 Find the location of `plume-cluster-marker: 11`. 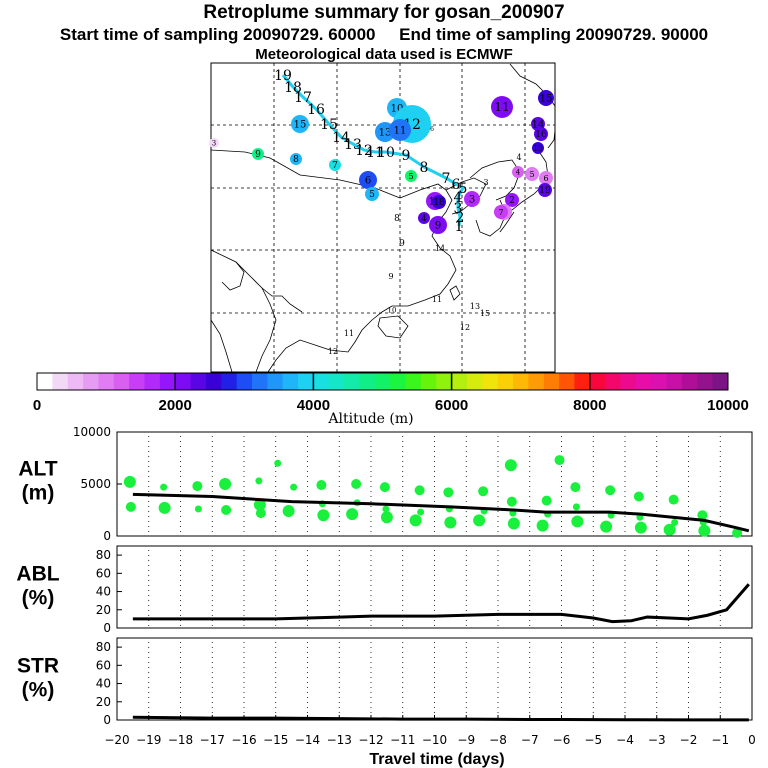

plume-cluster-marker: 11 is located at coordinates (349, 333).